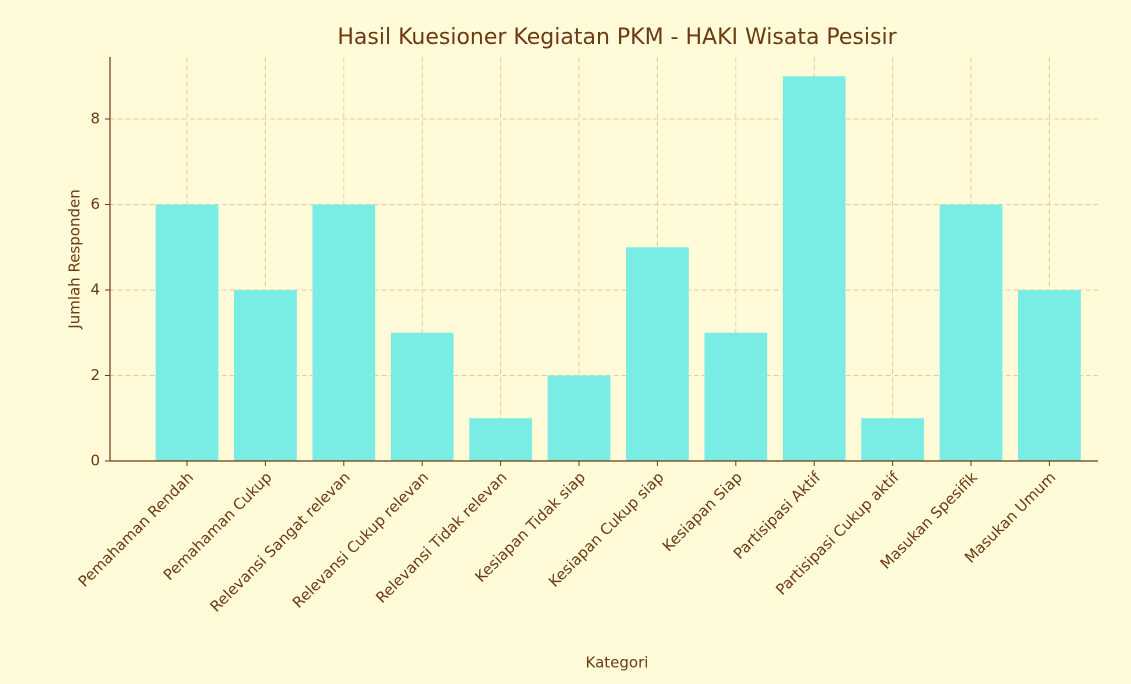  What do you see at coordinates (95, 375) in the screenshot?
I see `y-tick-label: 2` at bounding box center [95, 375].